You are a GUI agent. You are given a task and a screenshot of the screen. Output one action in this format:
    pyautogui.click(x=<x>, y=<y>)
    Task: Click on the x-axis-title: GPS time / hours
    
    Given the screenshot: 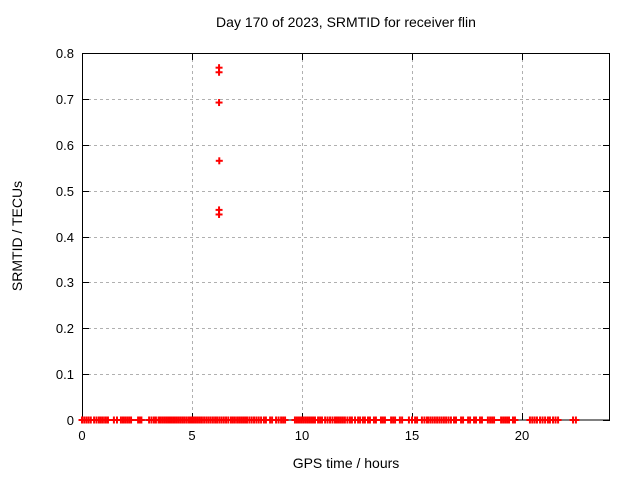 What is the action you would take?
    pyautogui.click(x=346, y=463)
    